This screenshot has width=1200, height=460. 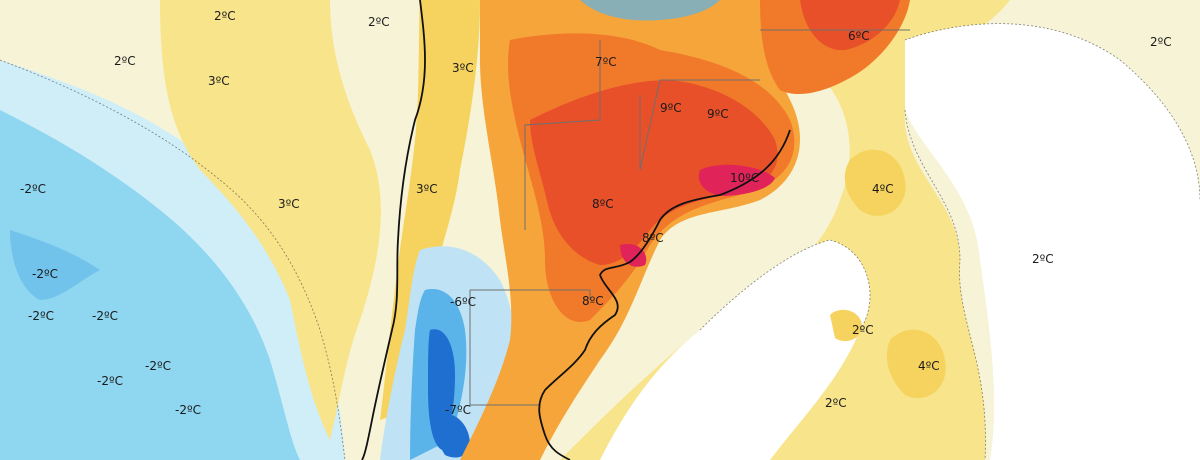 I want to click on temp-label: 10ºC, so click(x=744, y=178).